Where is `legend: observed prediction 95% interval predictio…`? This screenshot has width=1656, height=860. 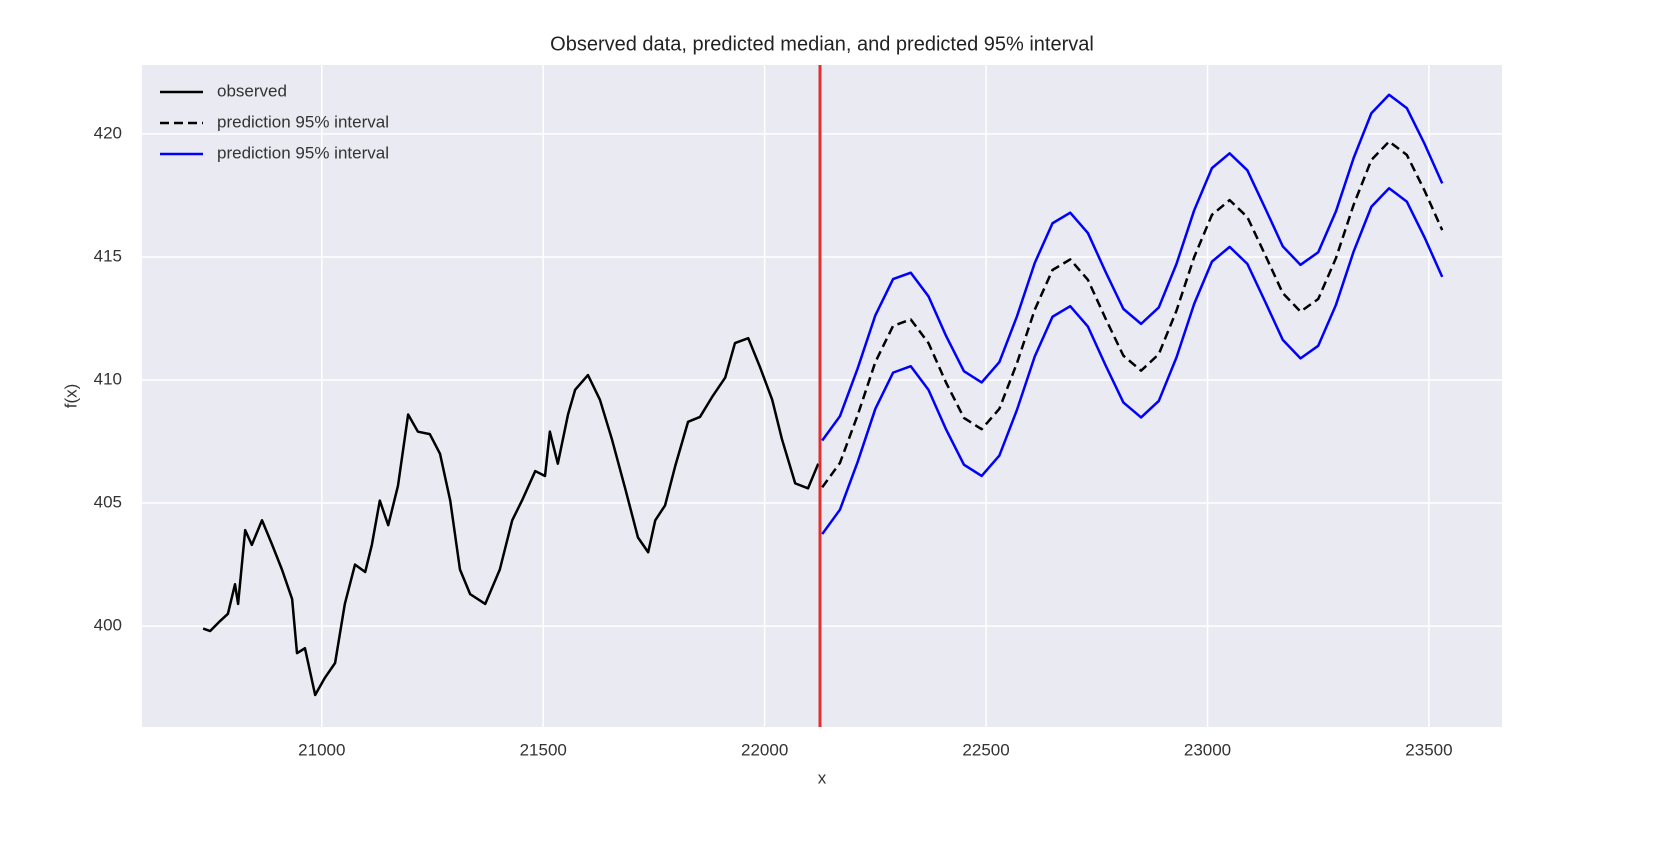 legend: observed prediction 95% interval predictio… is located at coordinates (274, 121).